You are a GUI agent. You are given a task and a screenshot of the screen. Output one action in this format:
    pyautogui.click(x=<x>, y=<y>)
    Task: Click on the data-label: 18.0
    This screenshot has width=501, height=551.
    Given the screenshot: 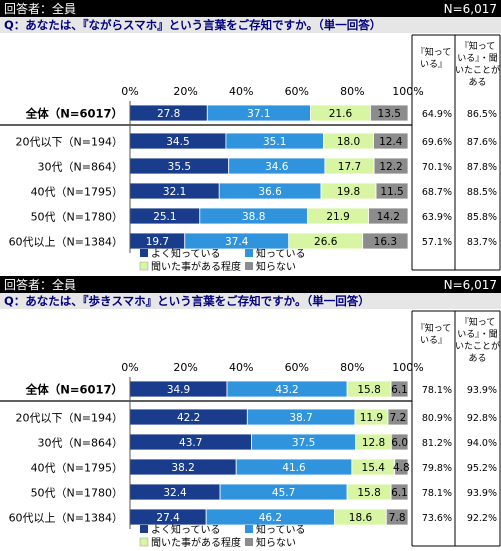 What is the action you would take?
    pyautogui.click(x=348, y=142)
    